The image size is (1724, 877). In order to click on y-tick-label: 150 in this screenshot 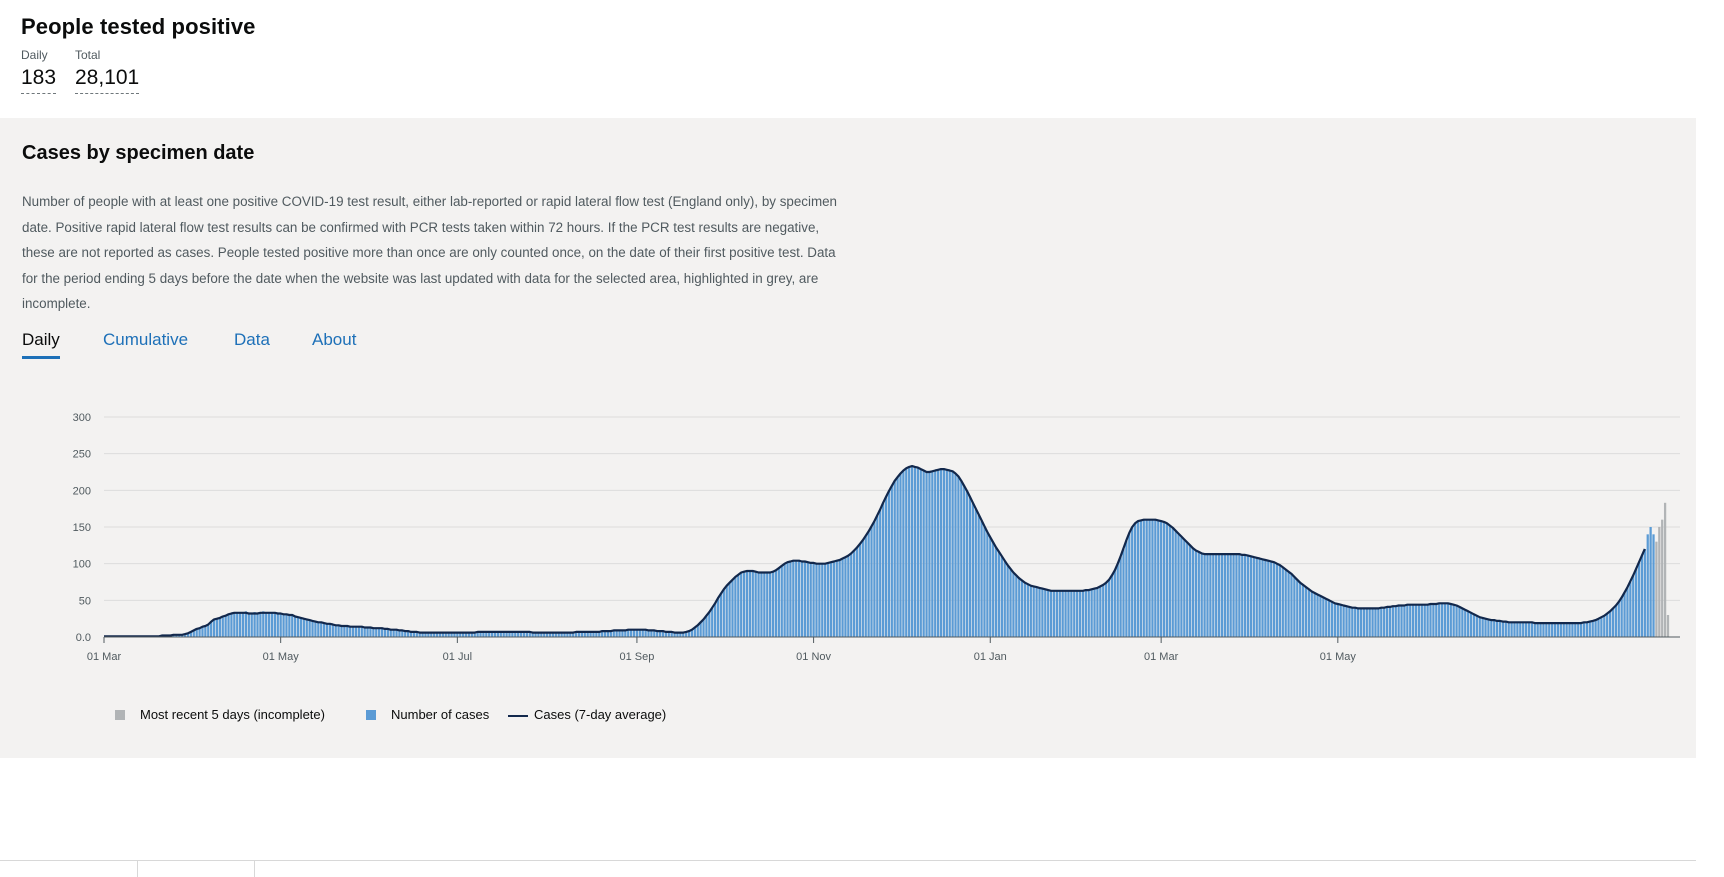, I will do `click(82, 528)`.